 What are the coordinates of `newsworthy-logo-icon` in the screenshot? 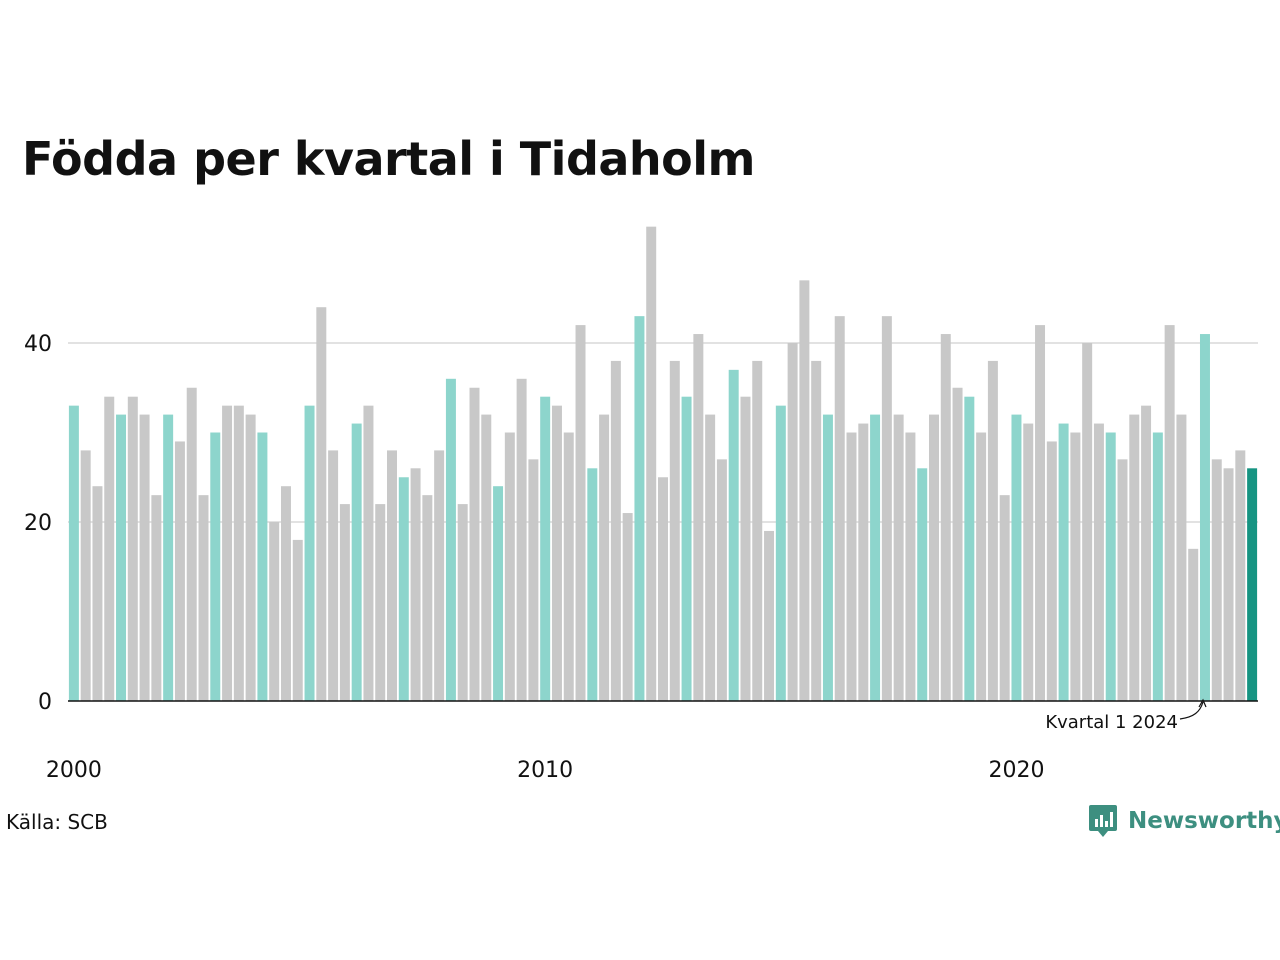 It's located at (1103, 821).